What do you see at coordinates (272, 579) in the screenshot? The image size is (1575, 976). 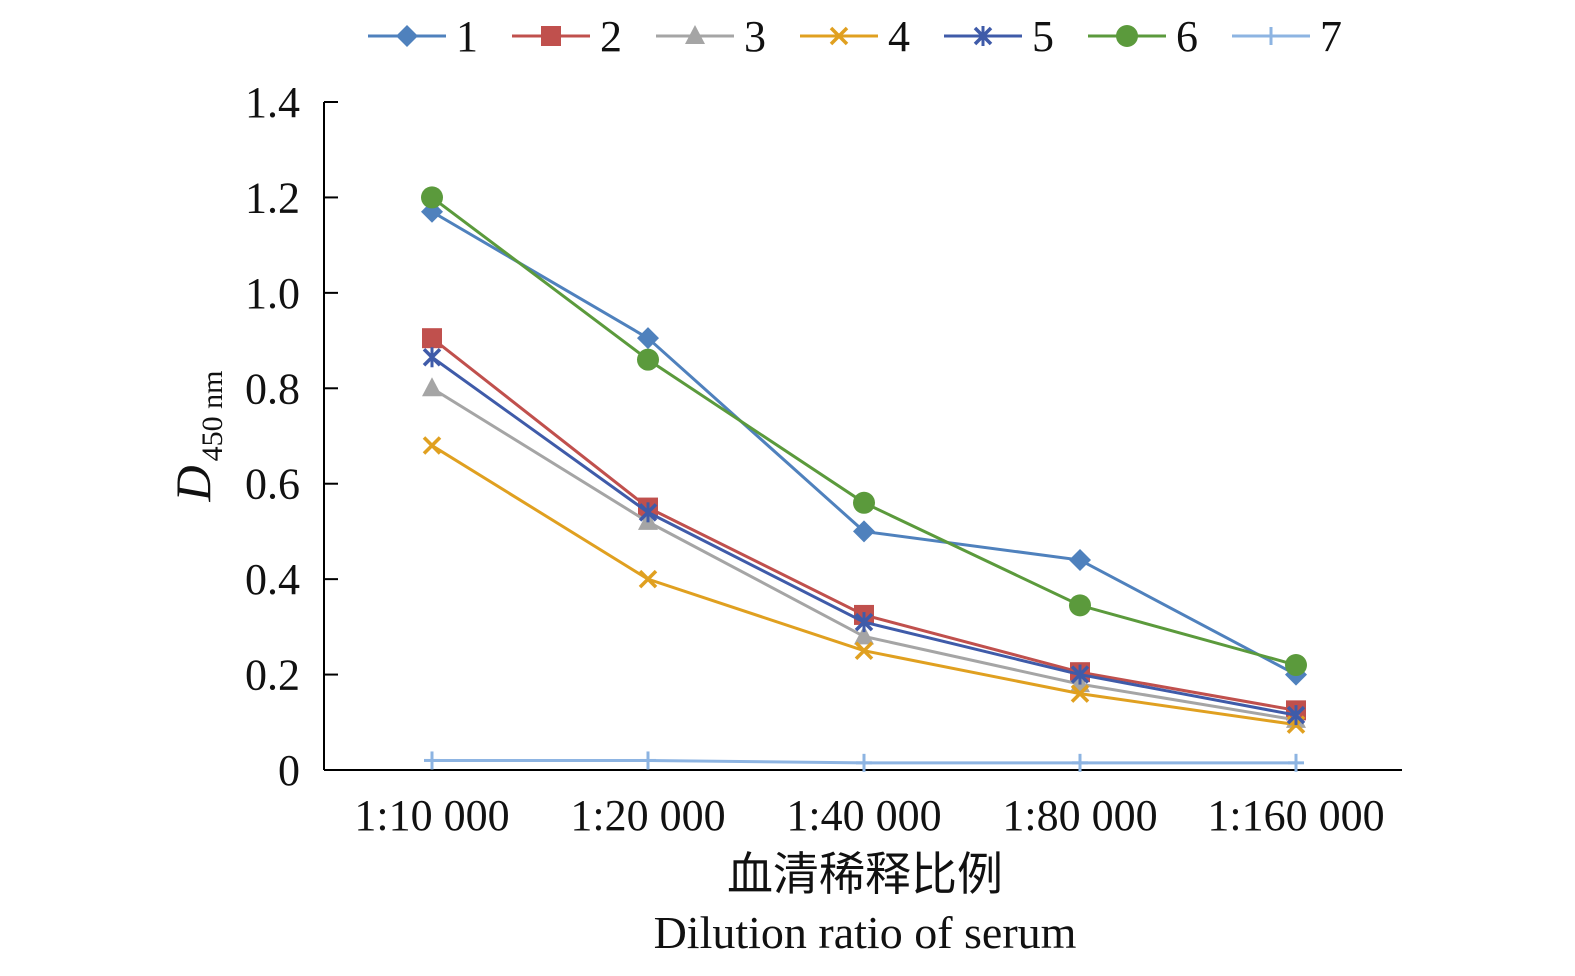 I see `y-tick-label: 0.4` at bounding box center [272, 579].